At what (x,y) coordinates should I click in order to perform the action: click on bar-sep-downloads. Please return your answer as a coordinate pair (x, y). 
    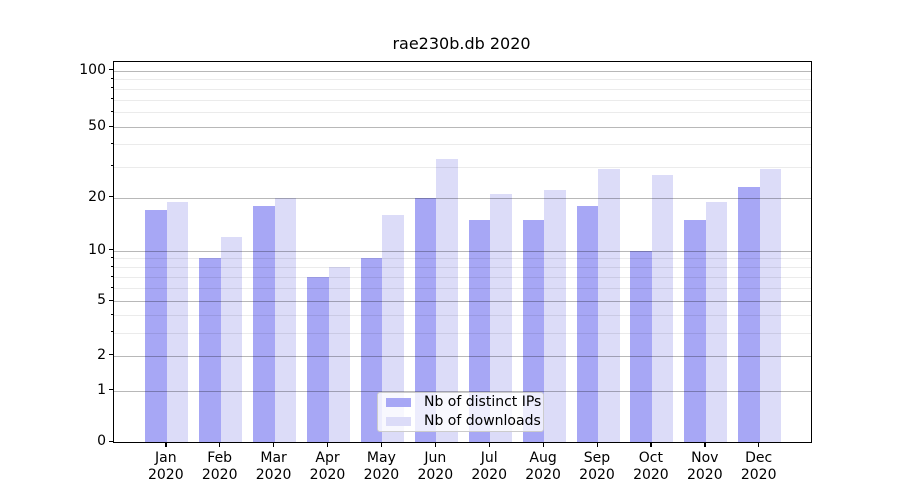
    Looking at the image, I should click on (609, 305).